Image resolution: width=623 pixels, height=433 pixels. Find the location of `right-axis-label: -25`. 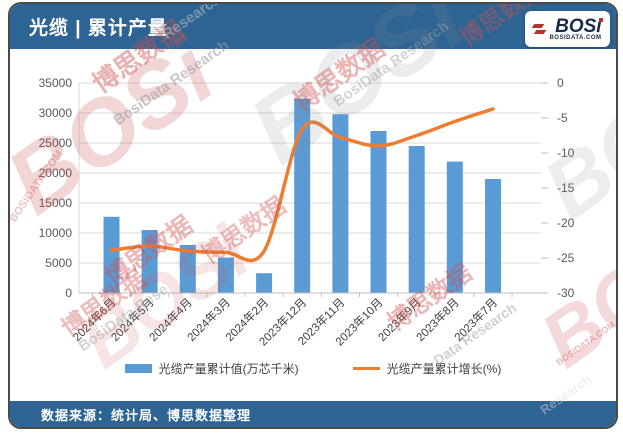

right-axis-label: -25 is located at coordinates (566, 258).